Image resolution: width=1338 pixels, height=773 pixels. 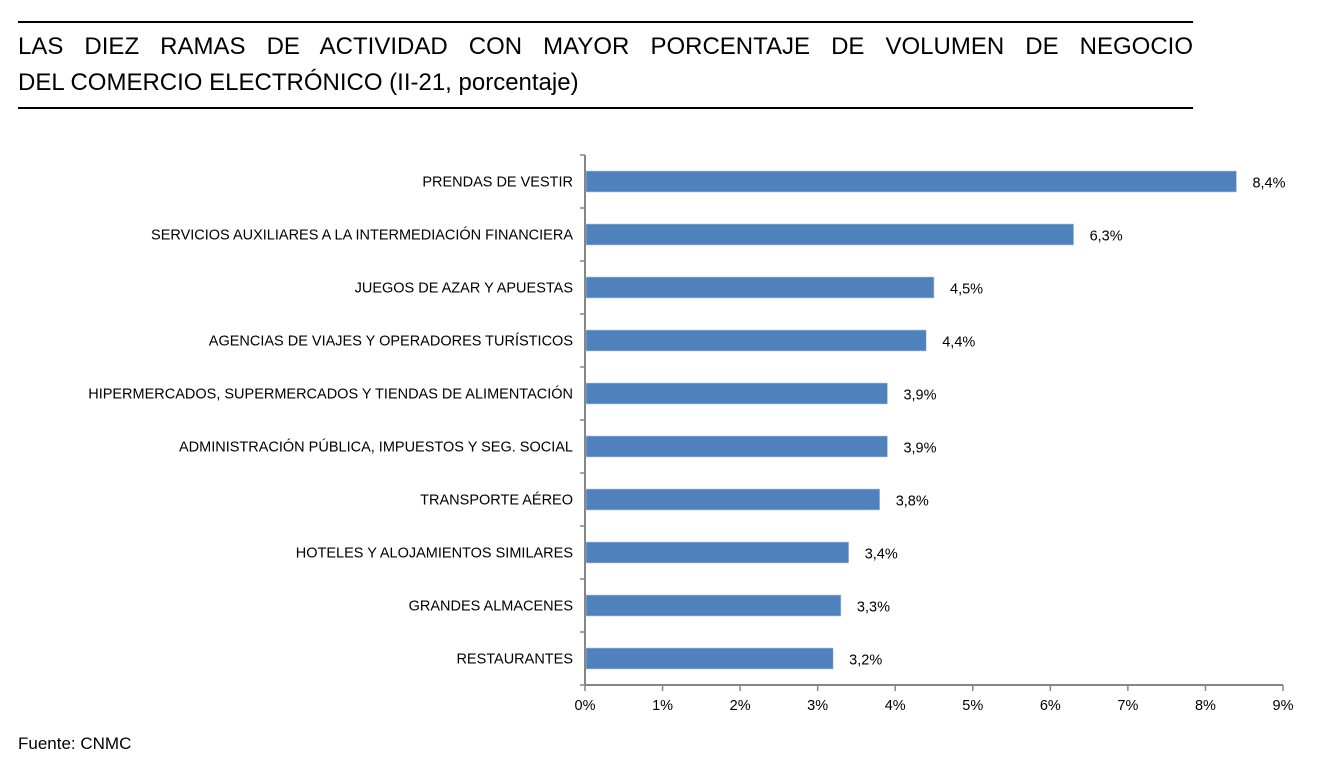 I want to click on data-label: 4,5%, so click(x=966, y=290).